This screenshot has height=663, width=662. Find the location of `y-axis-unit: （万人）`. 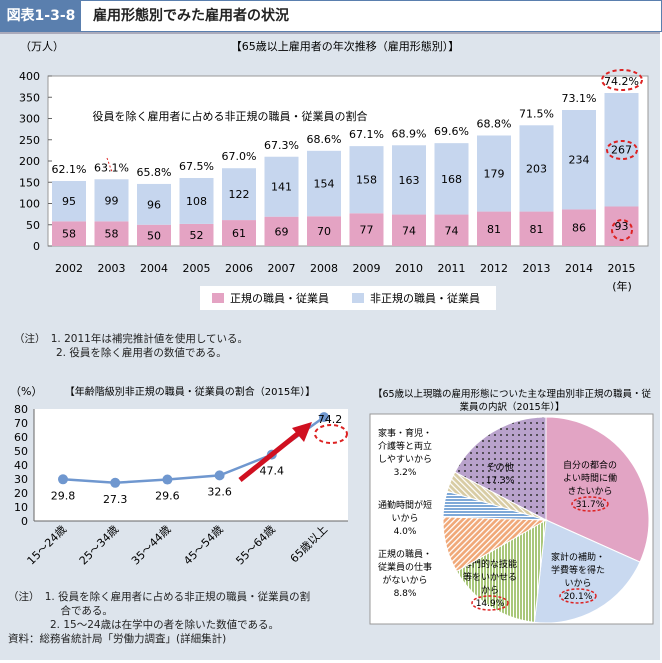

y-axis-unit: （万人） is located at coordinates (42, 46).